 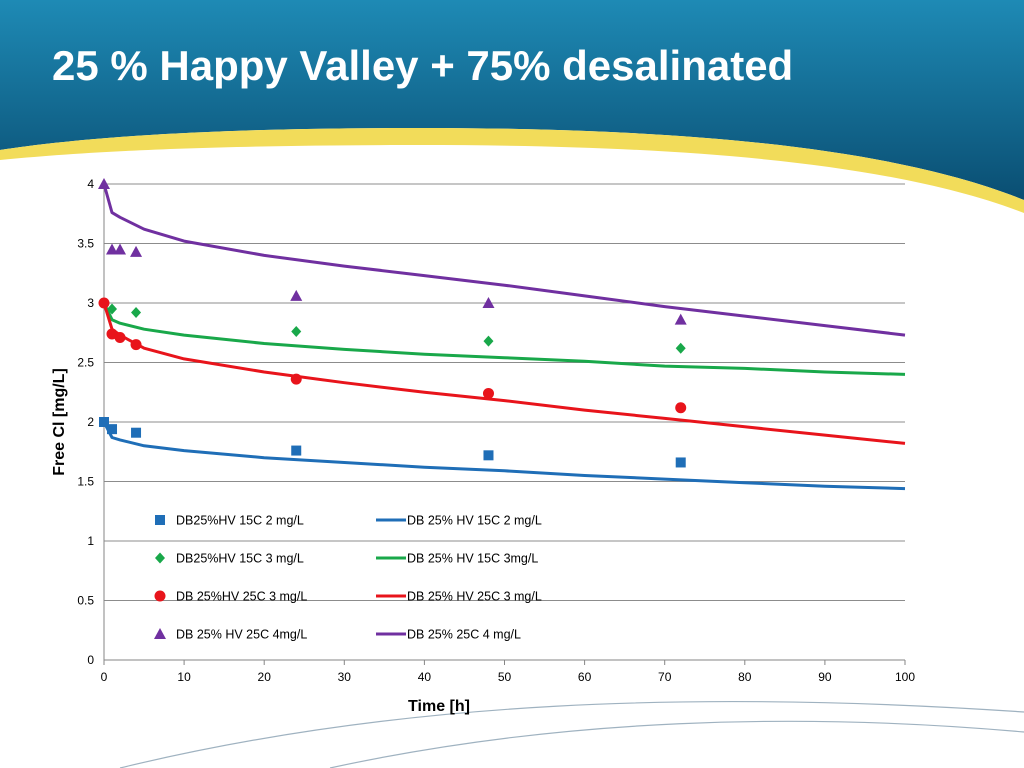 I want to click on x-tick-label: 80, so click(x=745, y=677).